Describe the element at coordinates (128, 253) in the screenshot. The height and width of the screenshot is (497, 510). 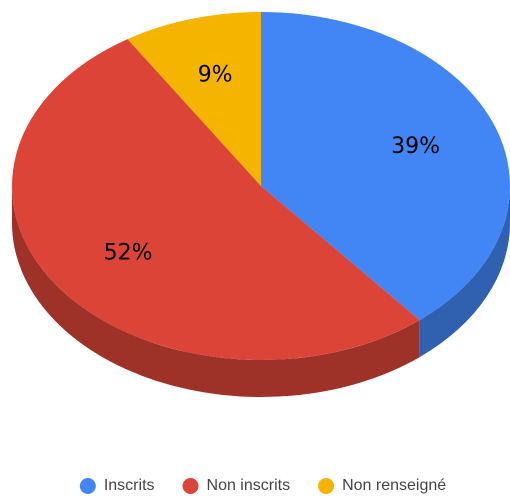
I see `slice-label: 52%` at that location.